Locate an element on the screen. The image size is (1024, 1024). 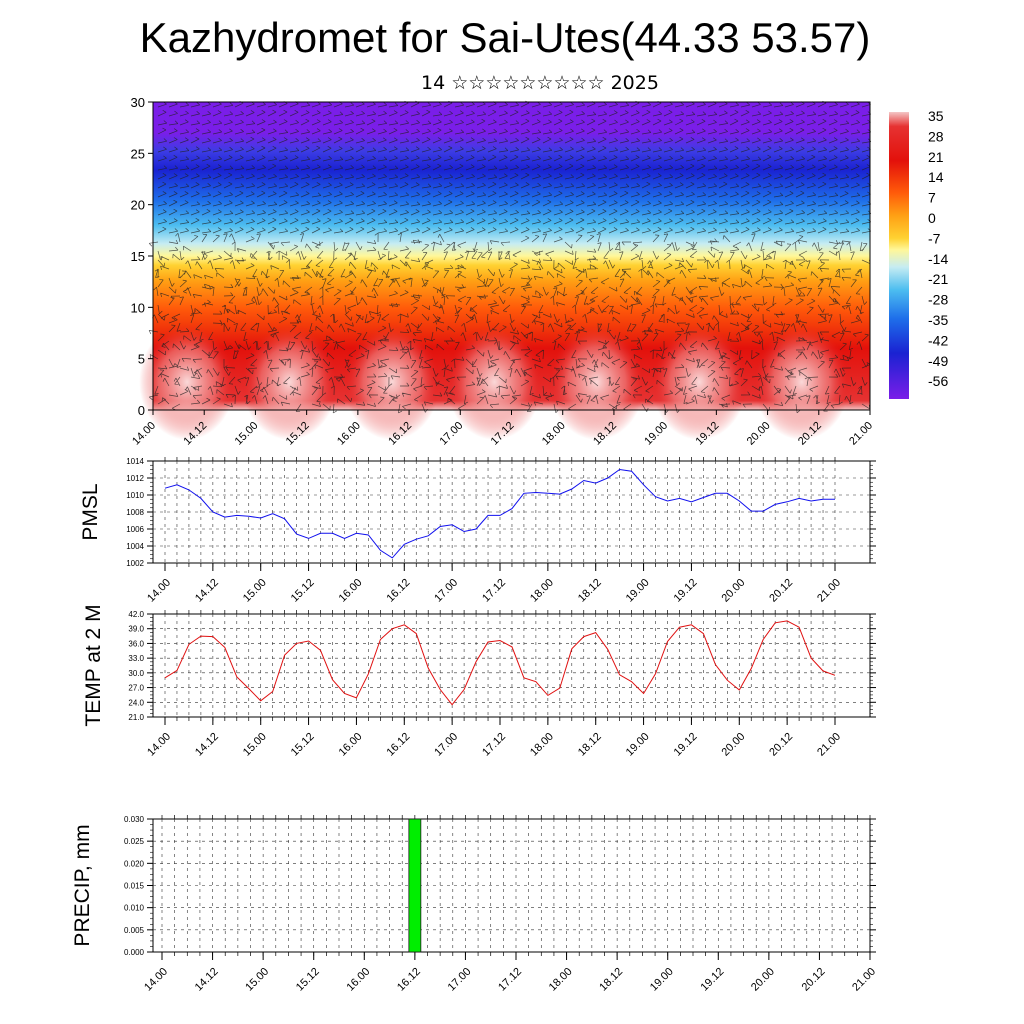
precip-x-tick-label: 16.00 is located at coordinates (358, 980).